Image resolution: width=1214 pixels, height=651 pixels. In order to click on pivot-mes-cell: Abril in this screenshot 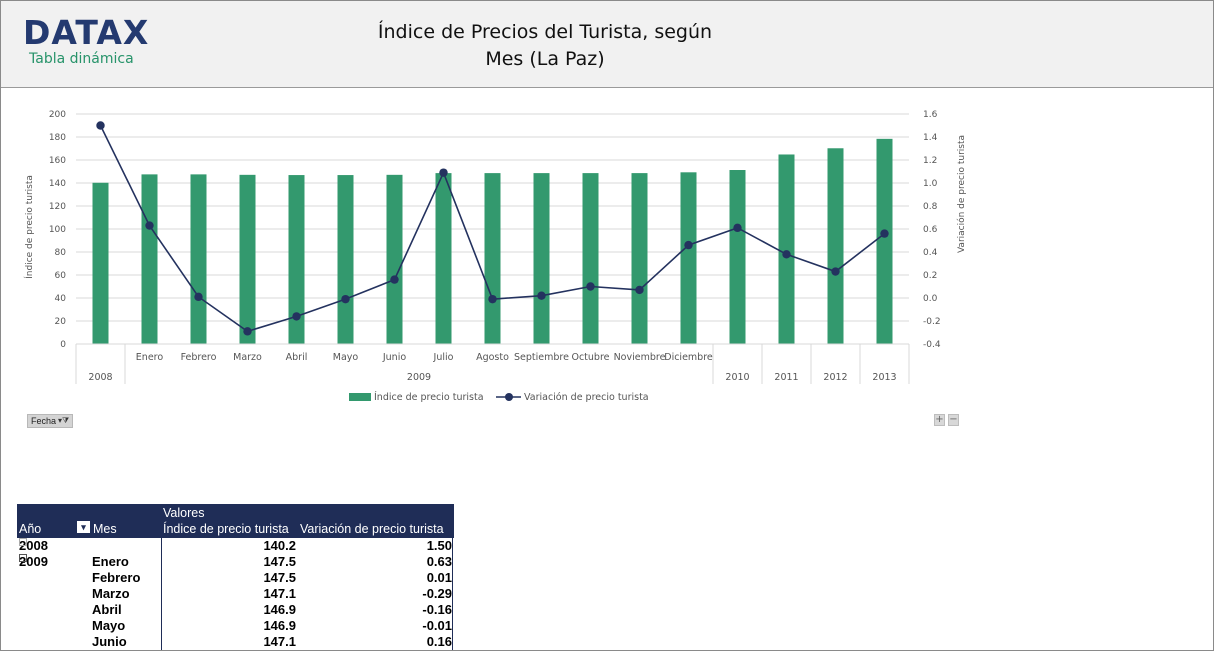, I will do `click(107, 609)`.